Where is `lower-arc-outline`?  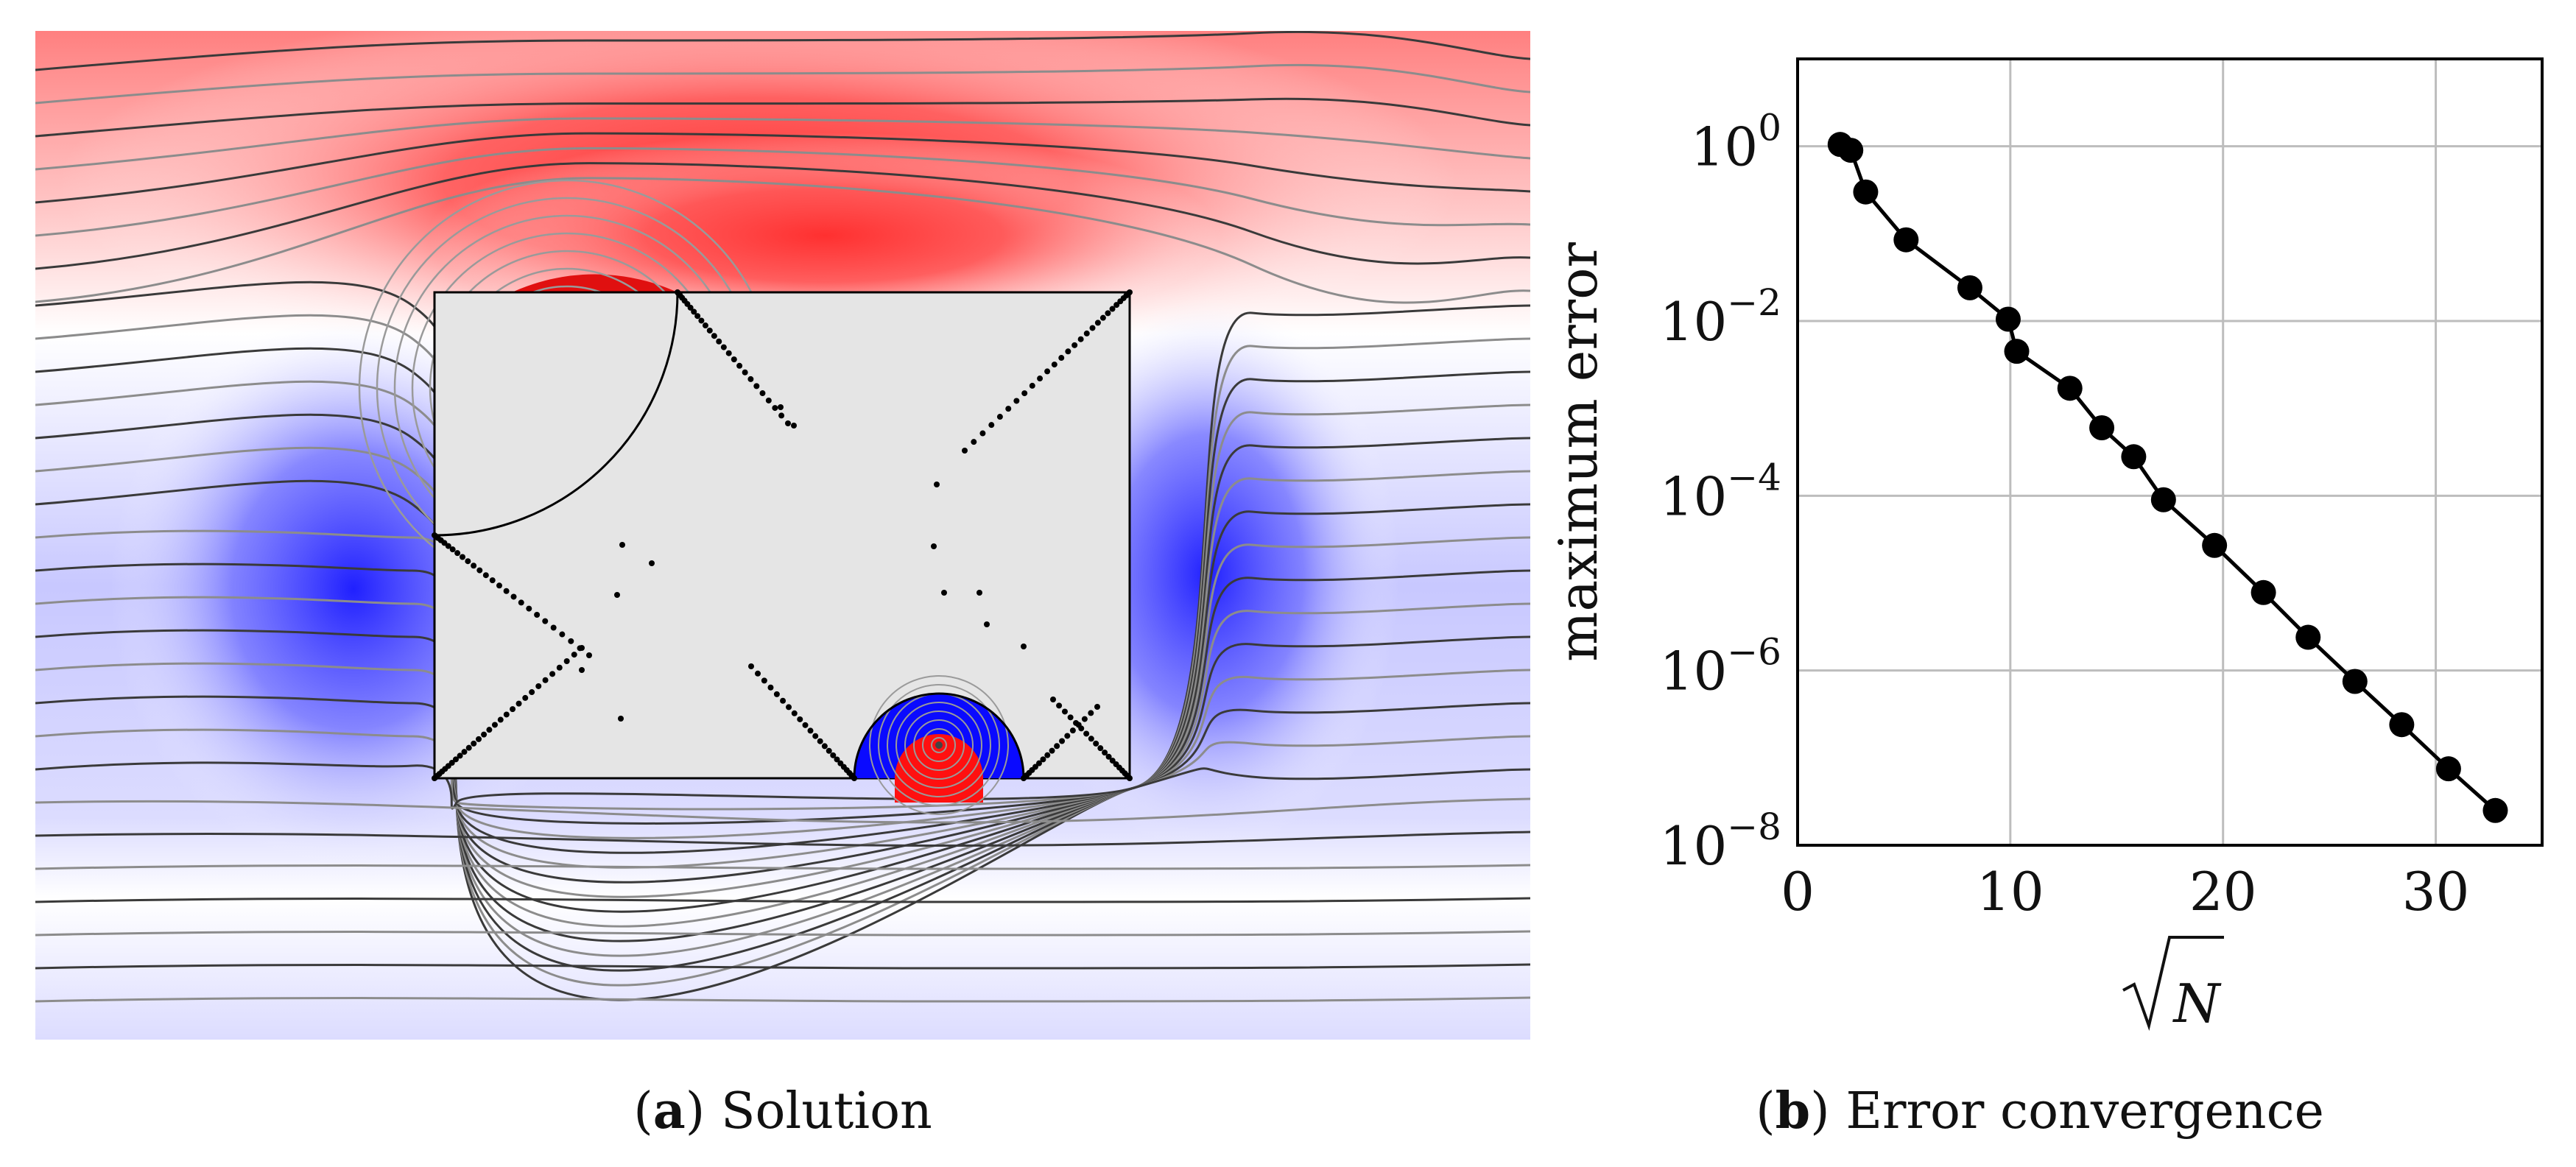
lower-arc-outline is located at coordinates (939, 735).